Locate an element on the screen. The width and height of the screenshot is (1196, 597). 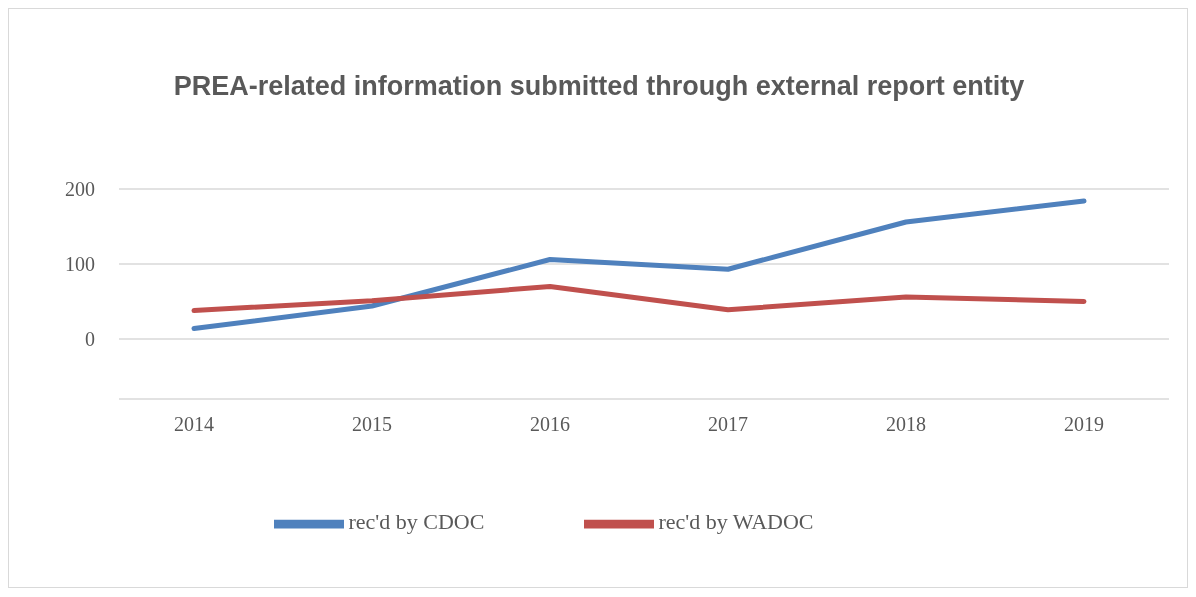
x-tick-label: 2014 is located at coordinates (194, 424).